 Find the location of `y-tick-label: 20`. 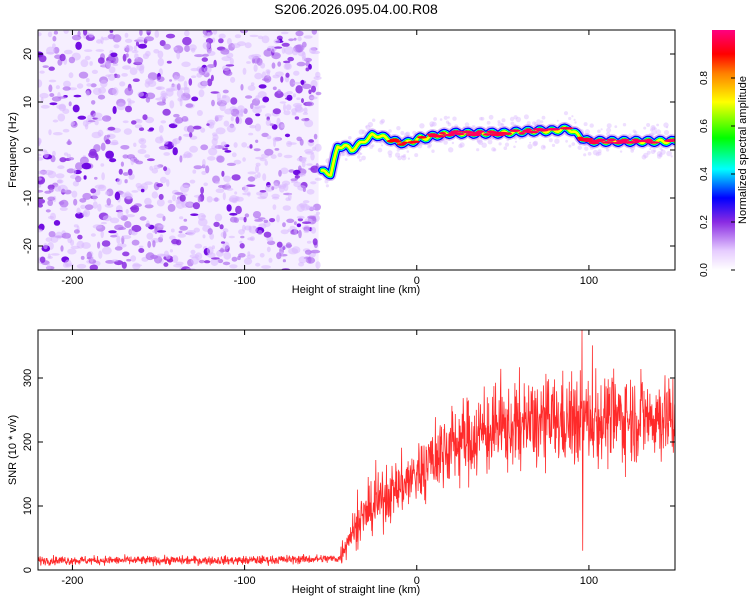

y-tick-label: 20 is located at coordinates (28, 54).